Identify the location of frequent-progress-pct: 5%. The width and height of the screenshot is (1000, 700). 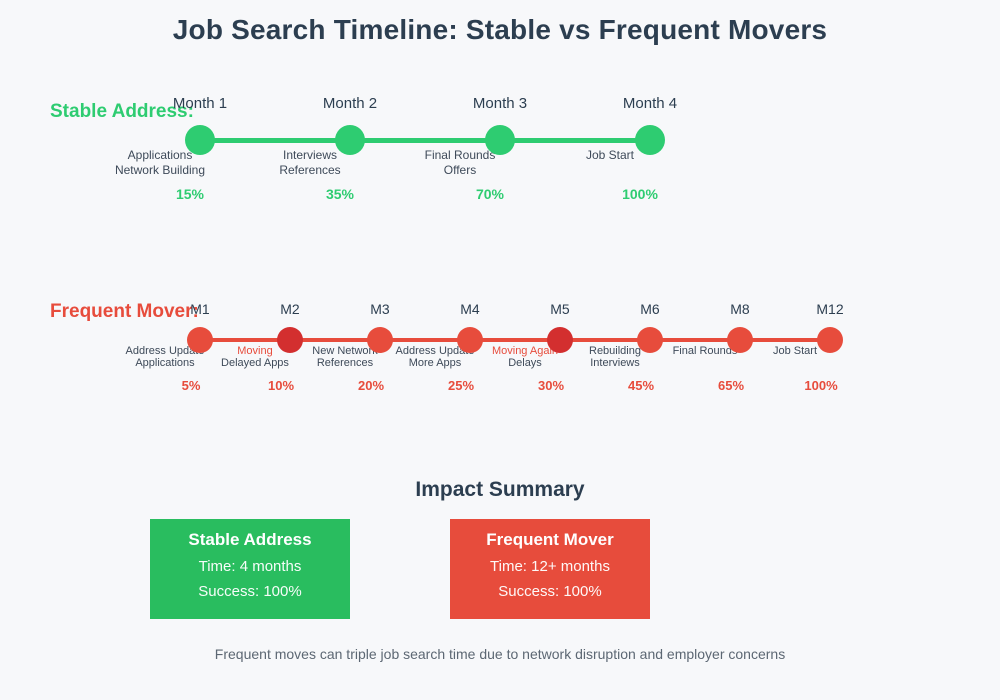
(191, 385).